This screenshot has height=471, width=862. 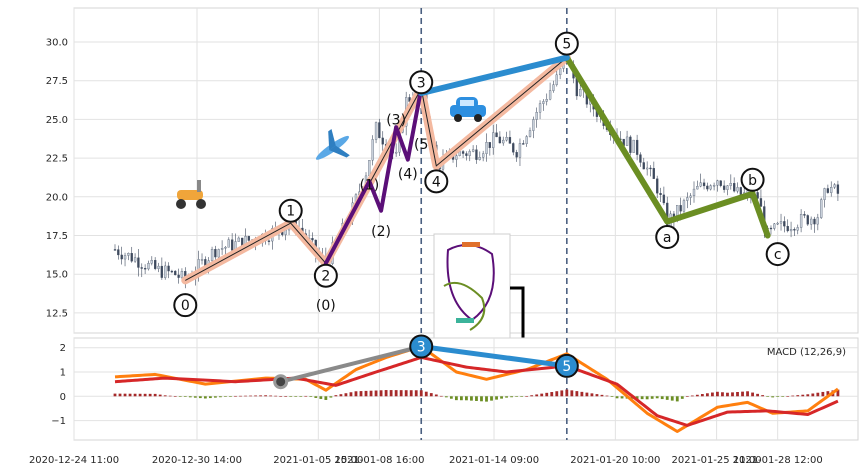 I want to click on macd-series-line, so click(x=476, y=391).